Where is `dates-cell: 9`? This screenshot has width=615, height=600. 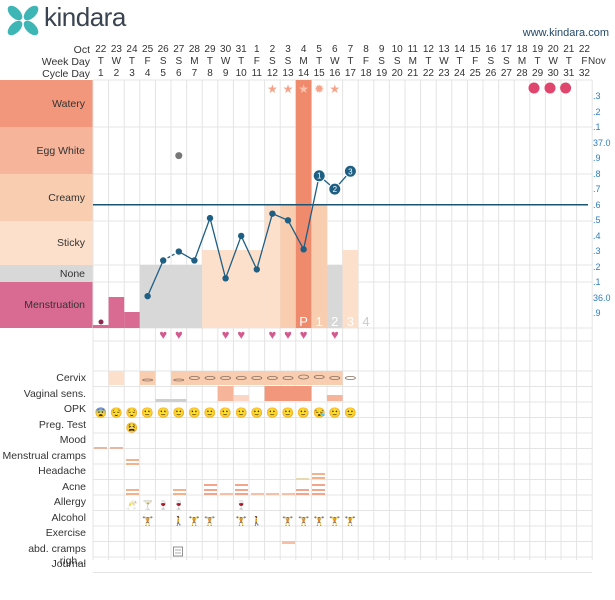 dates-cell: 9 is located at coordinates (381, 49).